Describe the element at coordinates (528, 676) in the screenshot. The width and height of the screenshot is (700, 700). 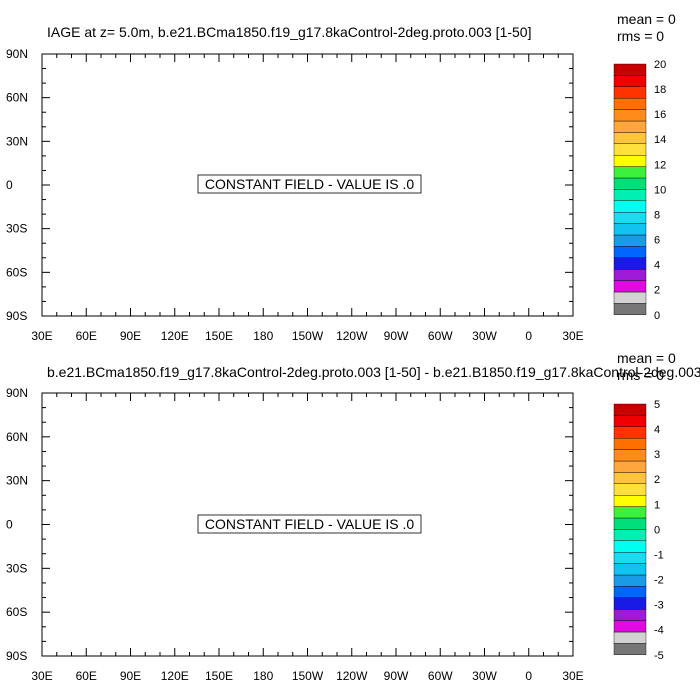
I see `bottom-x-tick-label: 0` at that location.